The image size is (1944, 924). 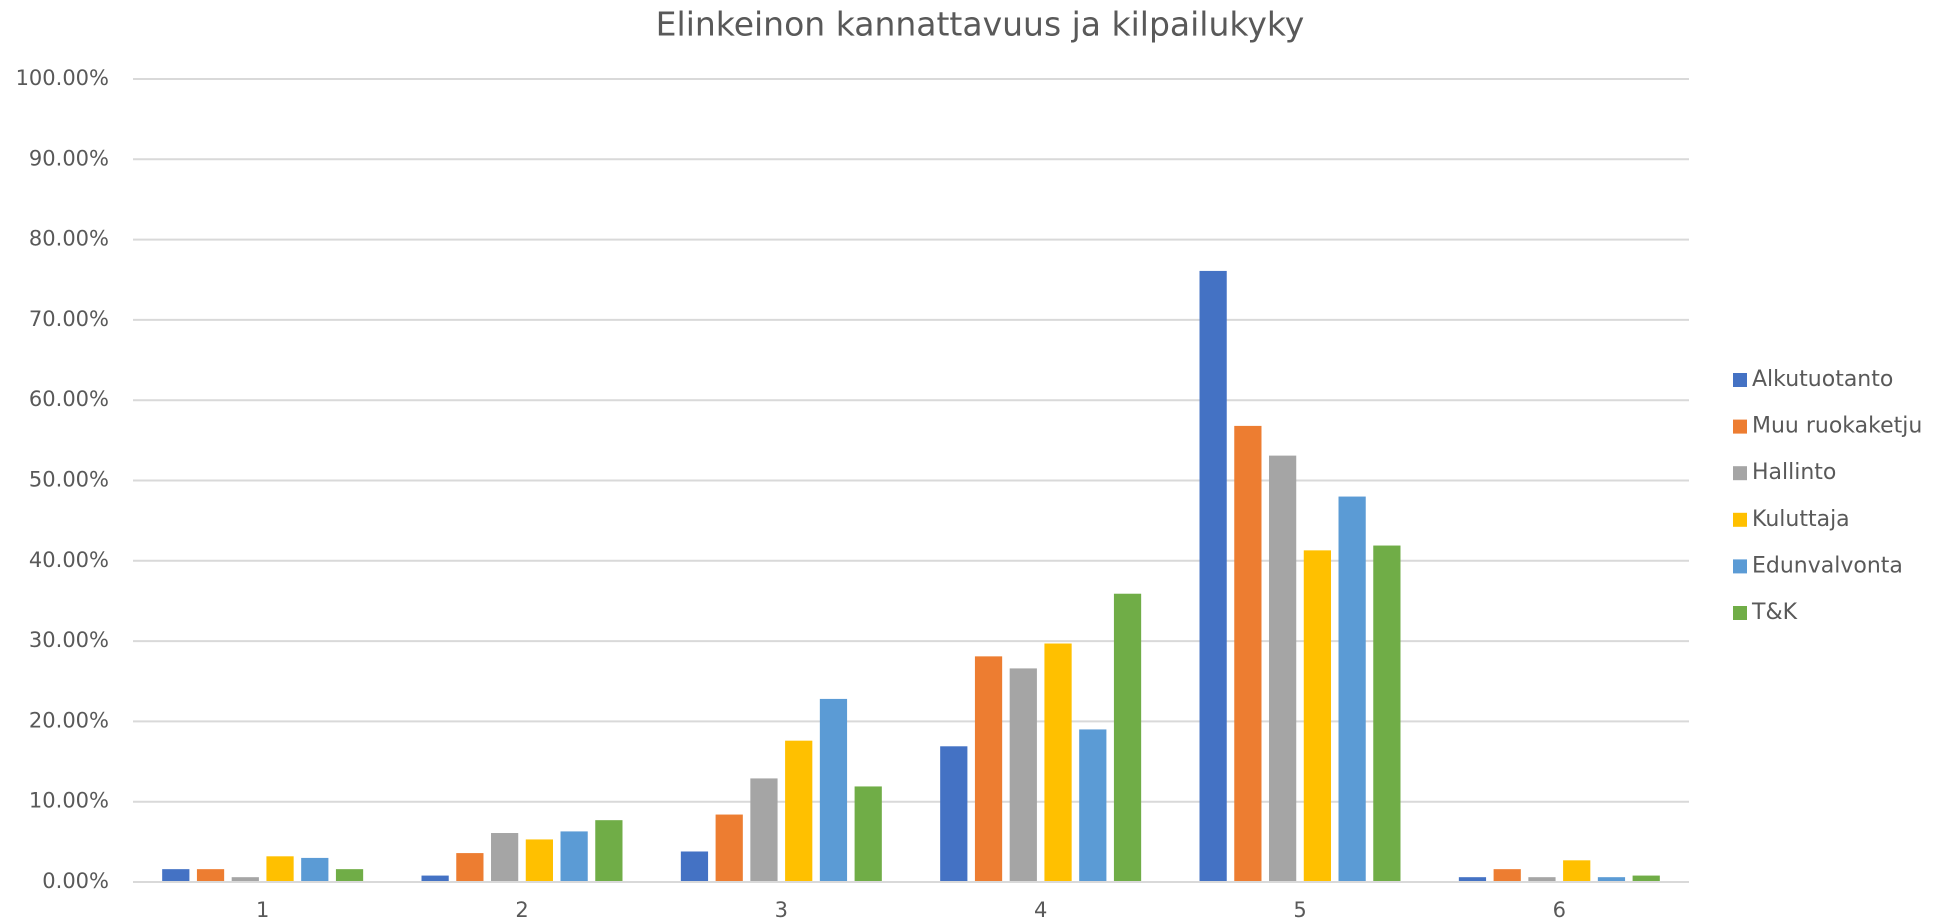 I want to click on y-tick-label: 90.00%, so click(x=69, y=158).